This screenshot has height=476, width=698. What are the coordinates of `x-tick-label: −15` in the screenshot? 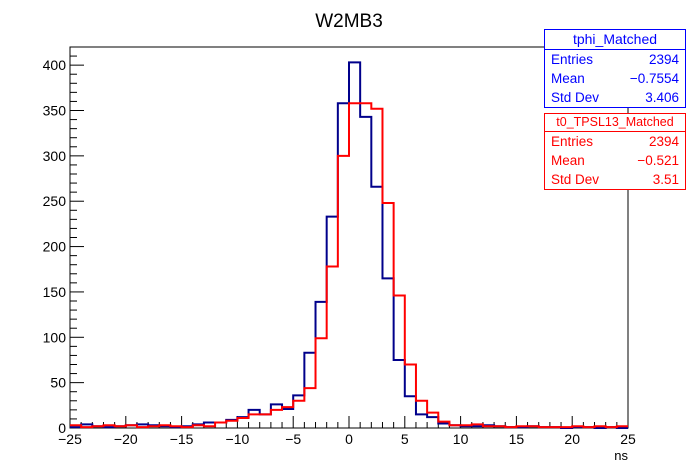 It's located at (182, 439).